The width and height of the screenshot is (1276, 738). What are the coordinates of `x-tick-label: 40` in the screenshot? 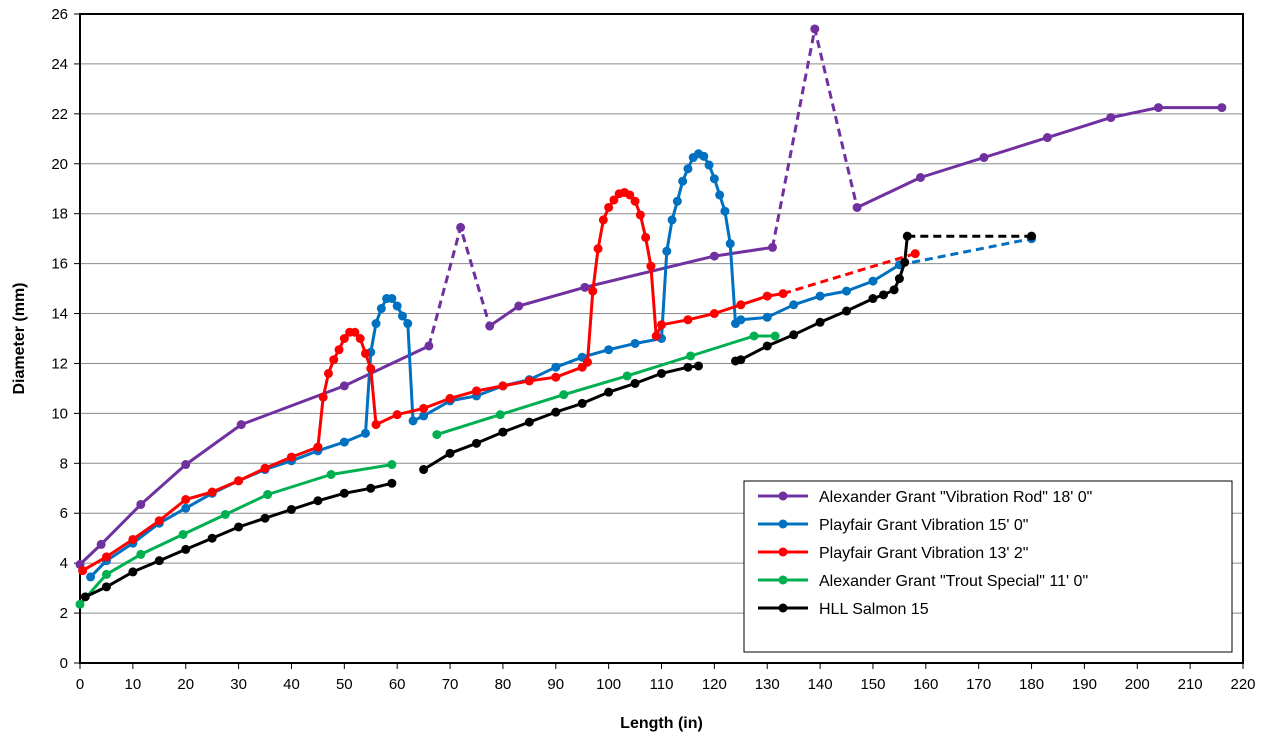 It's located at (291, 684).